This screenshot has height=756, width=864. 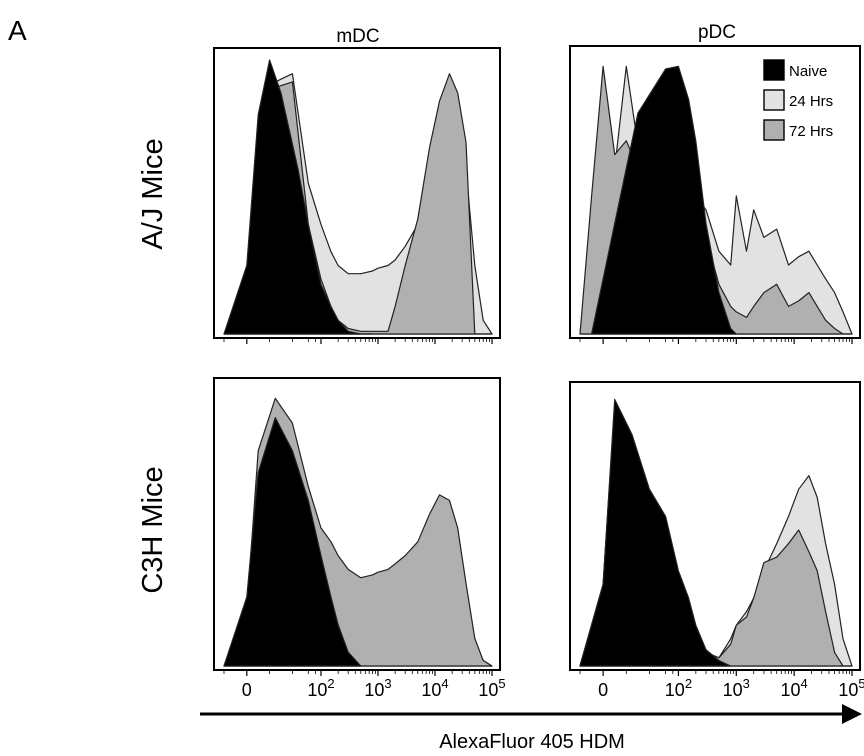 I want to click on legend-entry: 72 Hrs, so click(x=798, y=130).